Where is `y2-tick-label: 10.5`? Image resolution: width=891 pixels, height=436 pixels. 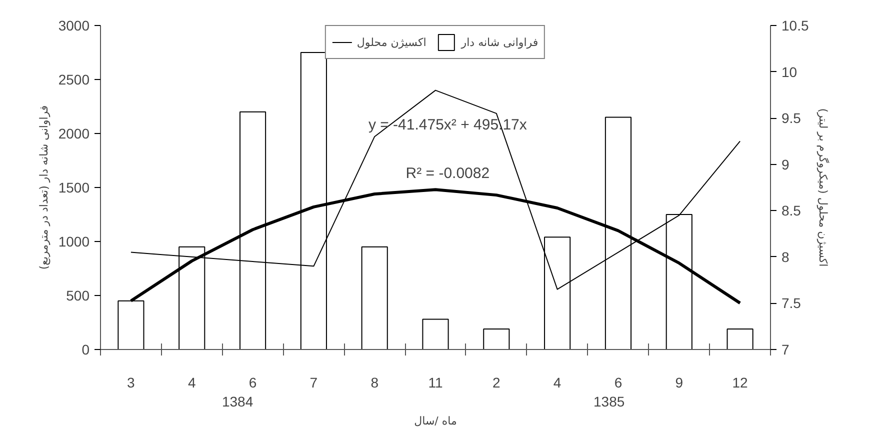 y2-tick-label: 10.5 is located at coordinates (795, 26).